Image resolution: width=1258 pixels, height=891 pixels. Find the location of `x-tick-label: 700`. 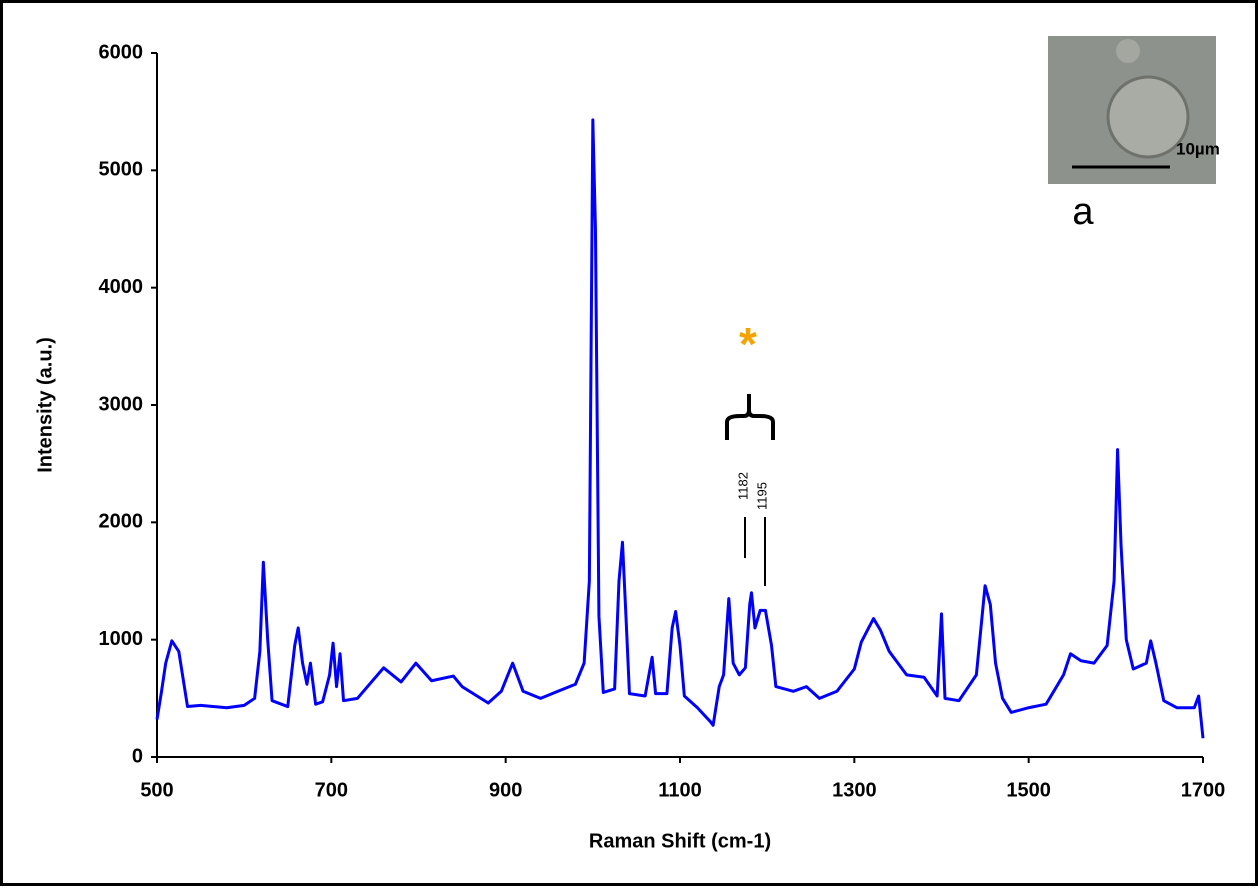

x-tick-label: 700 is located at coordinates (331, 790).